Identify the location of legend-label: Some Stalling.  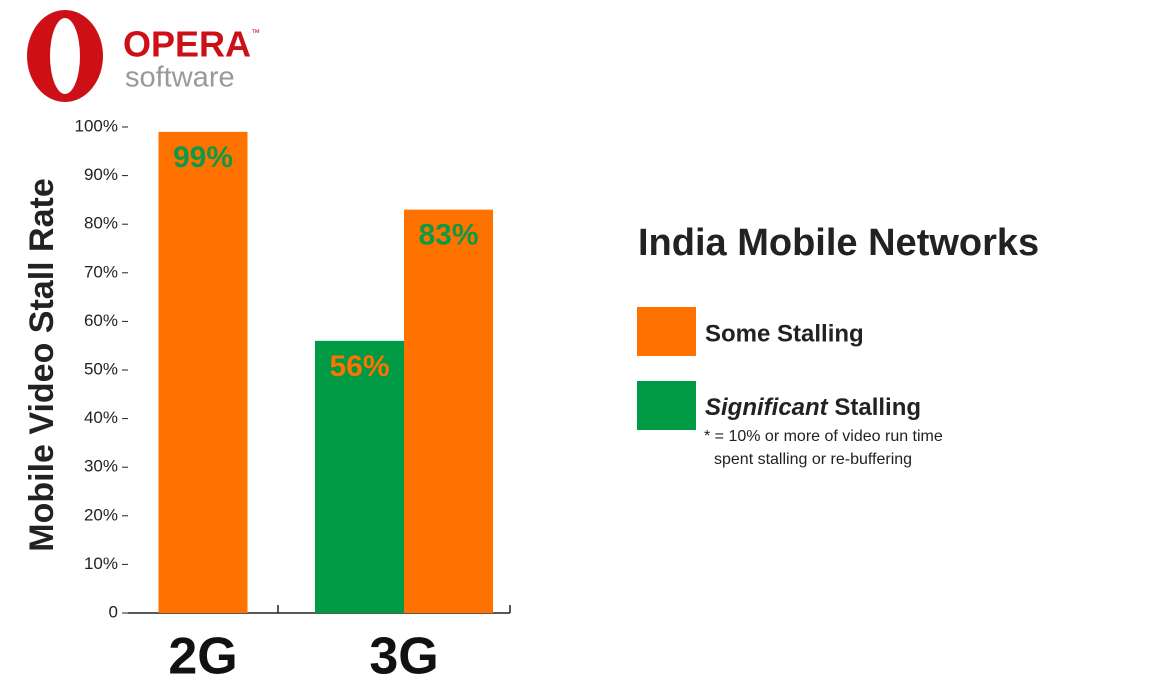
(784, 333).